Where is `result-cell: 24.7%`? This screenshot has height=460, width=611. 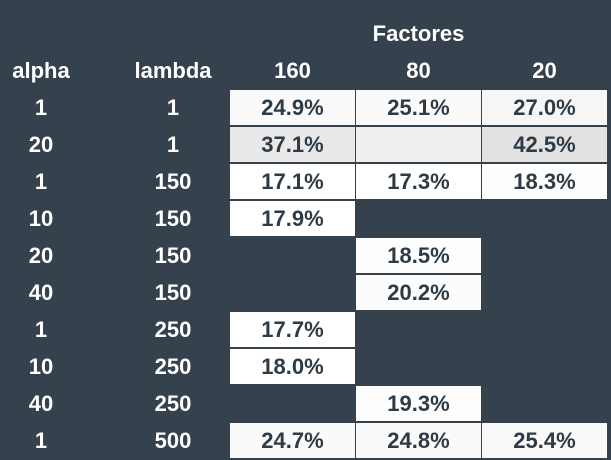
result-cell: 24.7% is located at coordinates (292, 440).